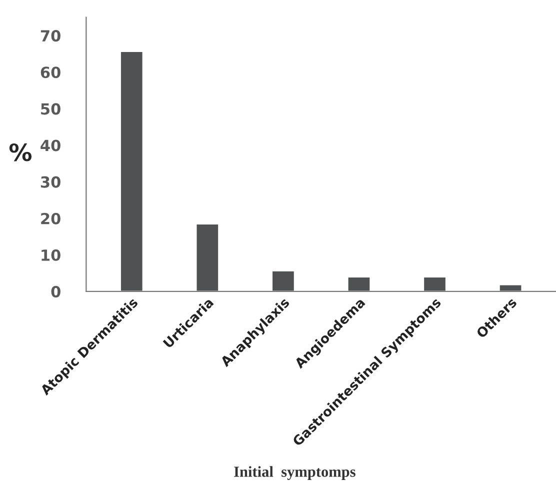  Describe the element at coordinates (50, 72) in the screenshot. I see `y-tick-label: 60` at that location.